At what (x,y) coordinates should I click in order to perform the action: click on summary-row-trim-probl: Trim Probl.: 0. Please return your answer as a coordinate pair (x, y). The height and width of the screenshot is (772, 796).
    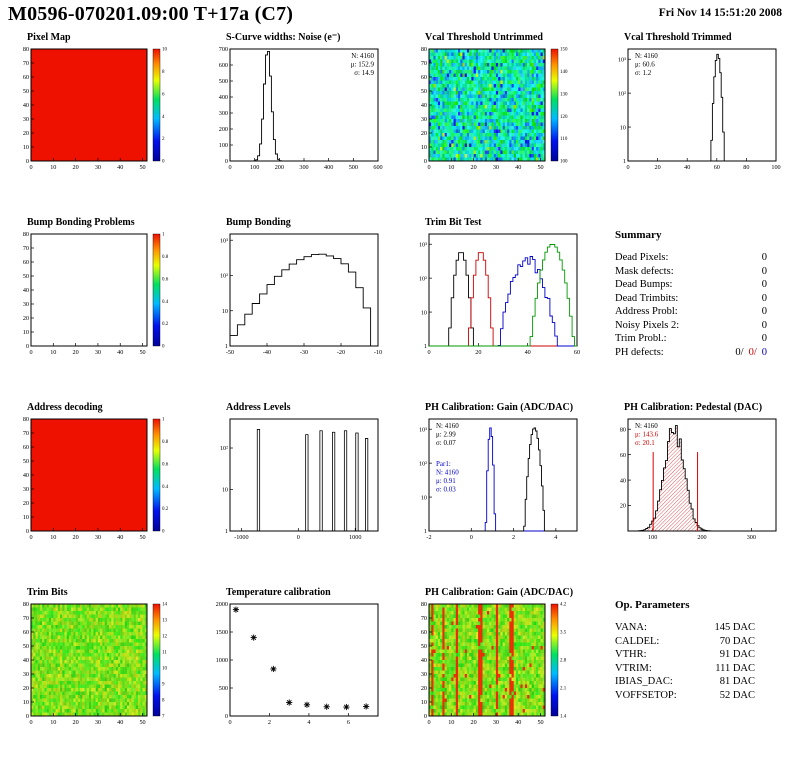
    Looking at the image, I should click on (691, 339).